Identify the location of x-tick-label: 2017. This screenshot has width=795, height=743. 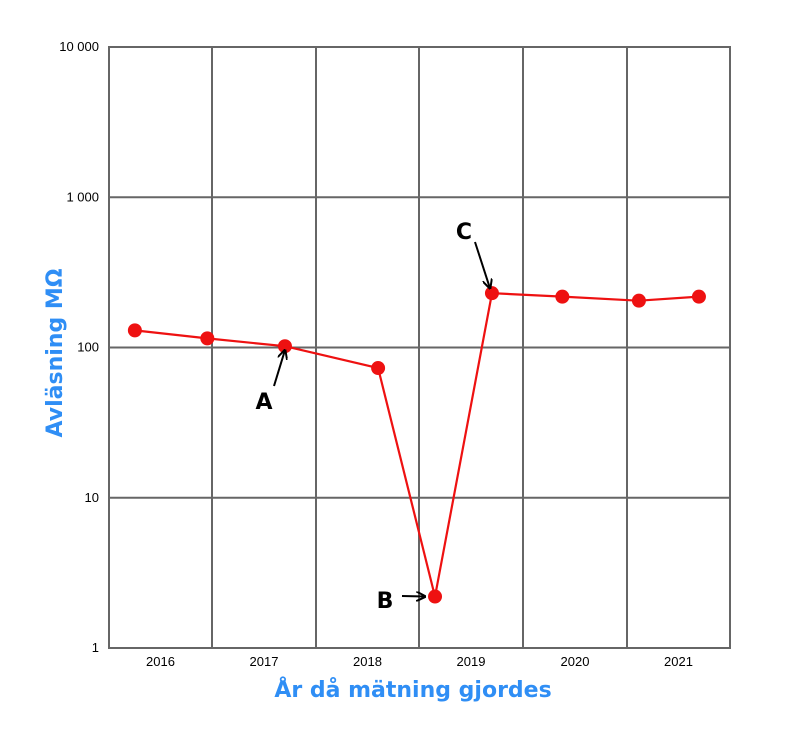
(264, 661).